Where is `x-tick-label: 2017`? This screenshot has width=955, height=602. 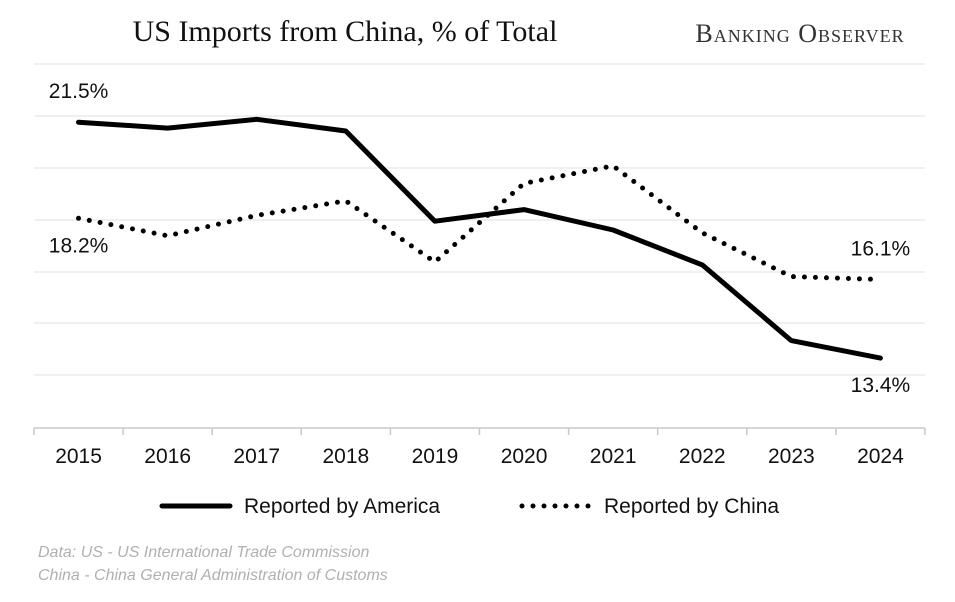
x-tick-label: 2017 is located at coordinates (256, 456).